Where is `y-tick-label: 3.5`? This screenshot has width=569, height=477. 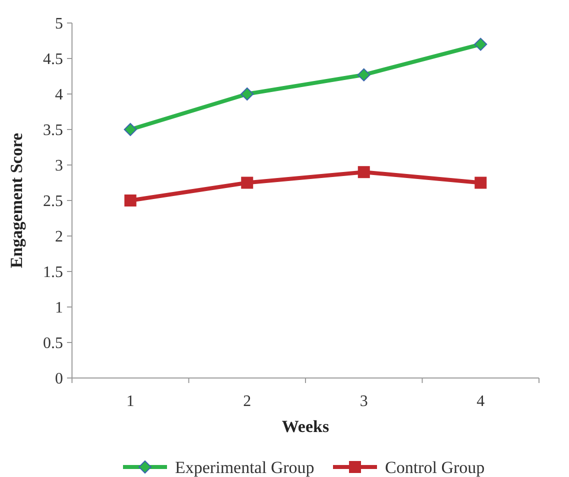 y-tick-label: 3.5 is located at coordinates (53, 131).